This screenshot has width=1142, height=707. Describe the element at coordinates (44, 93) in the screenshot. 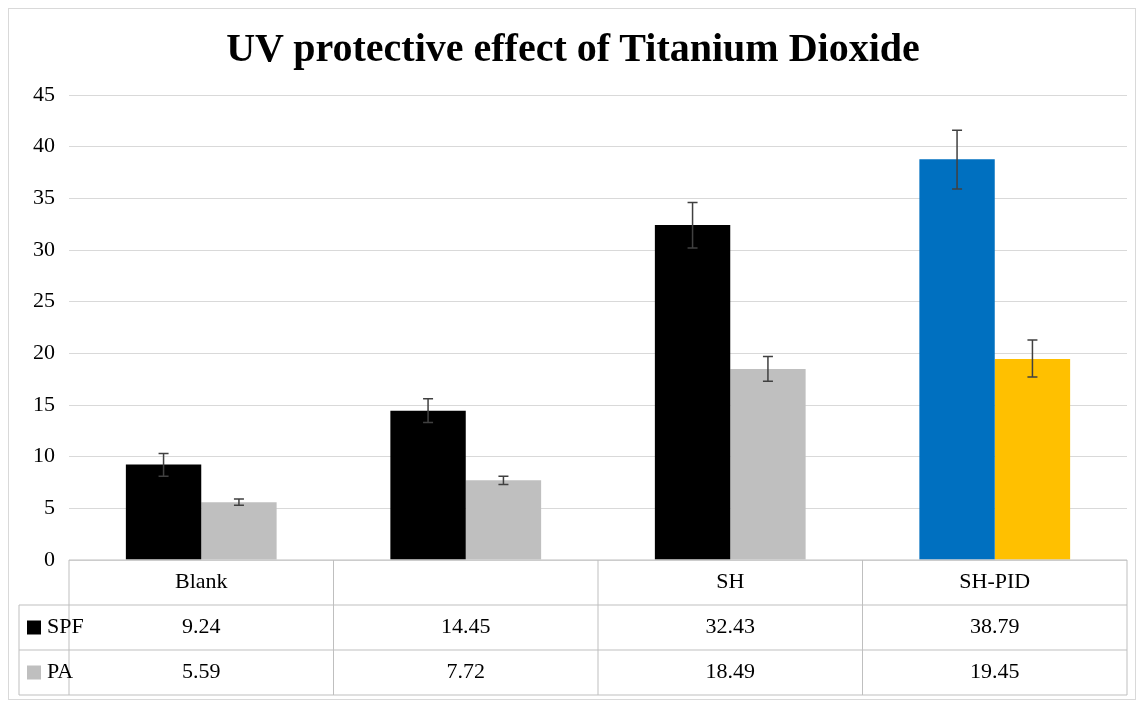

I see `y-tick-label: 45` at that location.